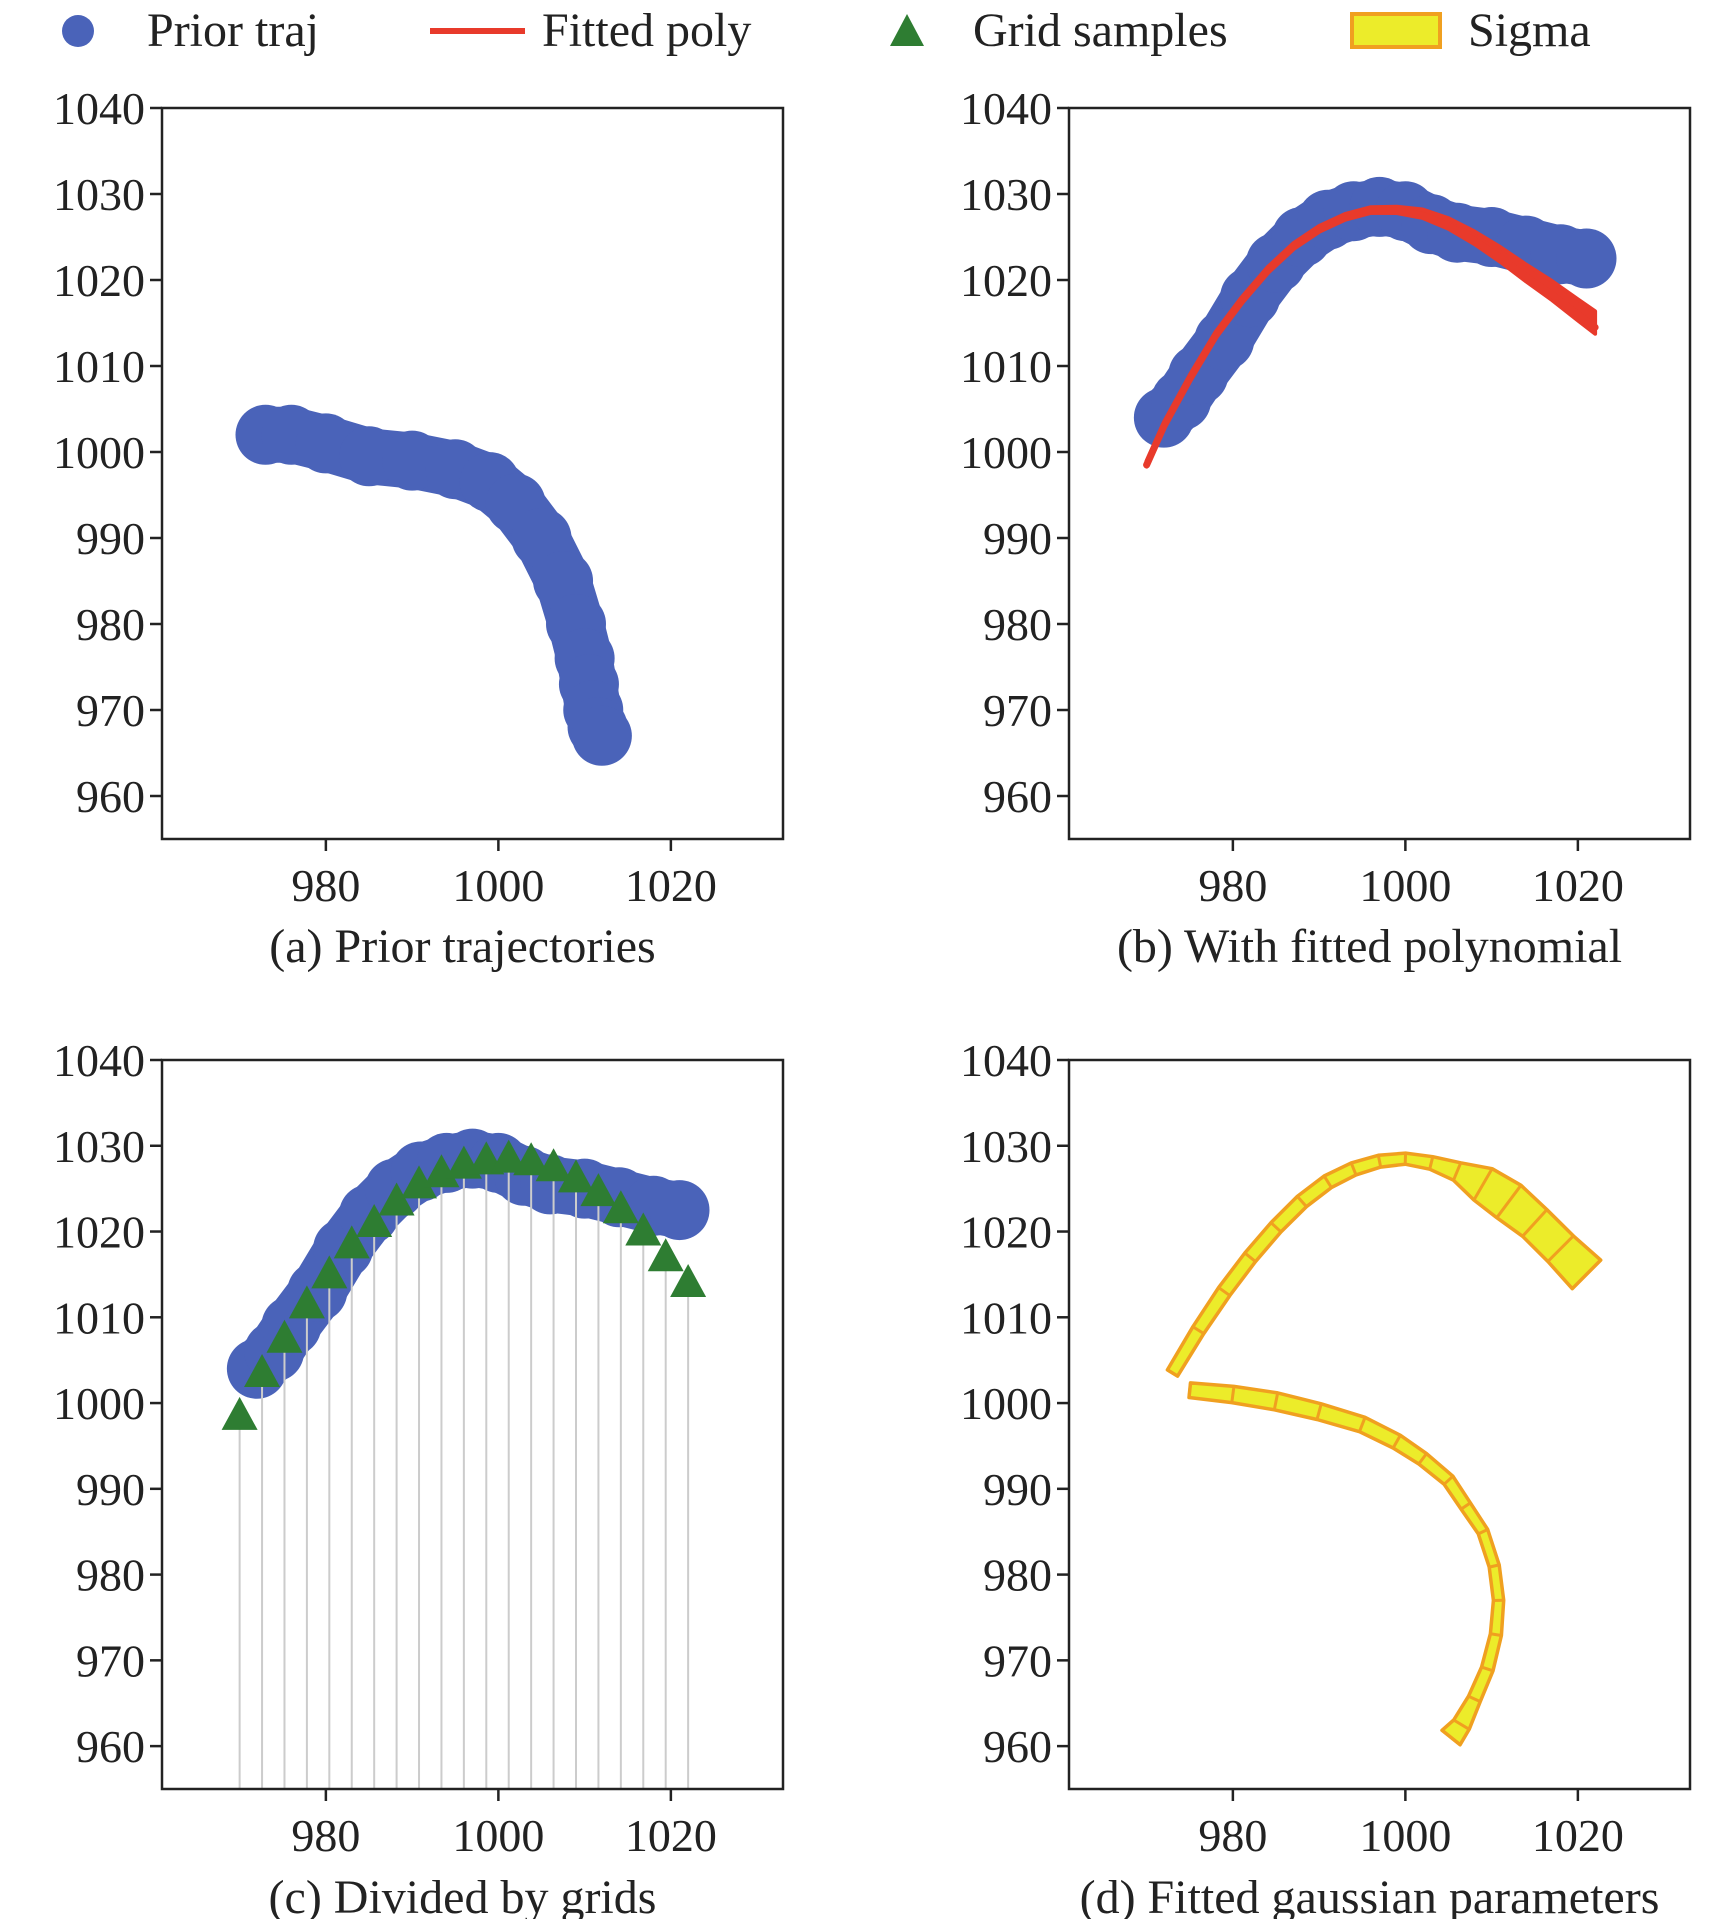 The height and width of the screenshot is (1919, 1732). I want to click on y-tick-label: 970, so click(110, 1660).